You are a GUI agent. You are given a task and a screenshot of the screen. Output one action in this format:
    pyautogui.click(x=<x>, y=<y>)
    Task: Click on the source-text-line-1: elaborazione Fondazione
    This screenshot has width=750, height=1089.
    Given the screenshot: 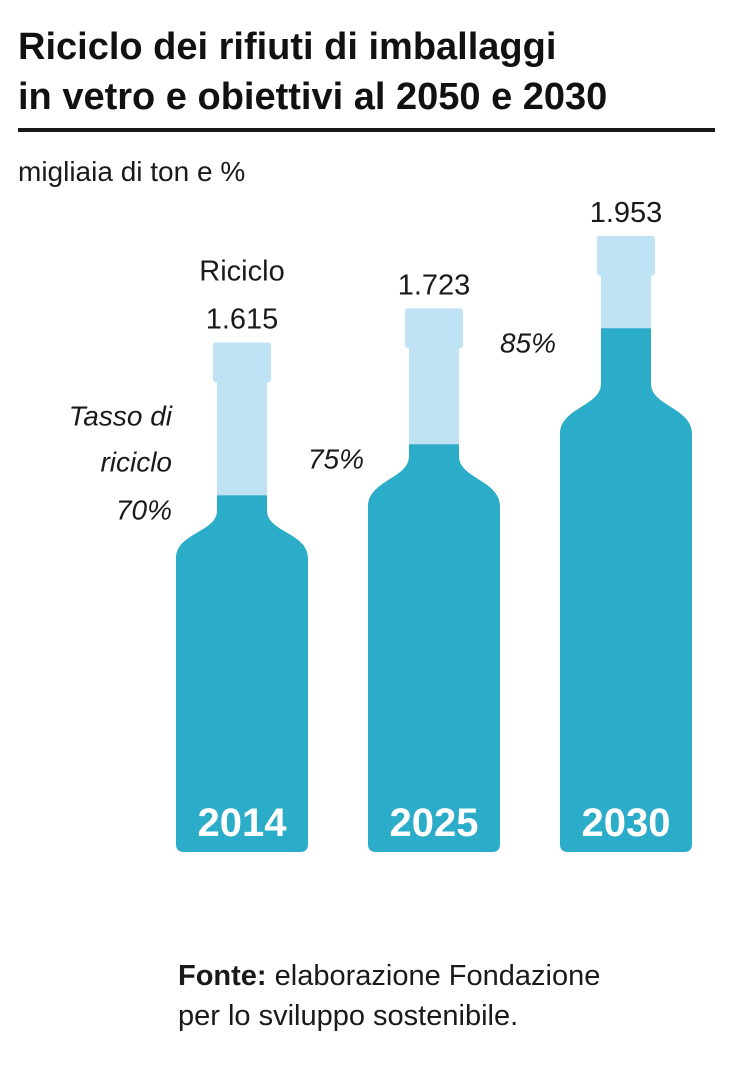 What is the action you would take?
    pyautogui.click(x=433, y=976)
    